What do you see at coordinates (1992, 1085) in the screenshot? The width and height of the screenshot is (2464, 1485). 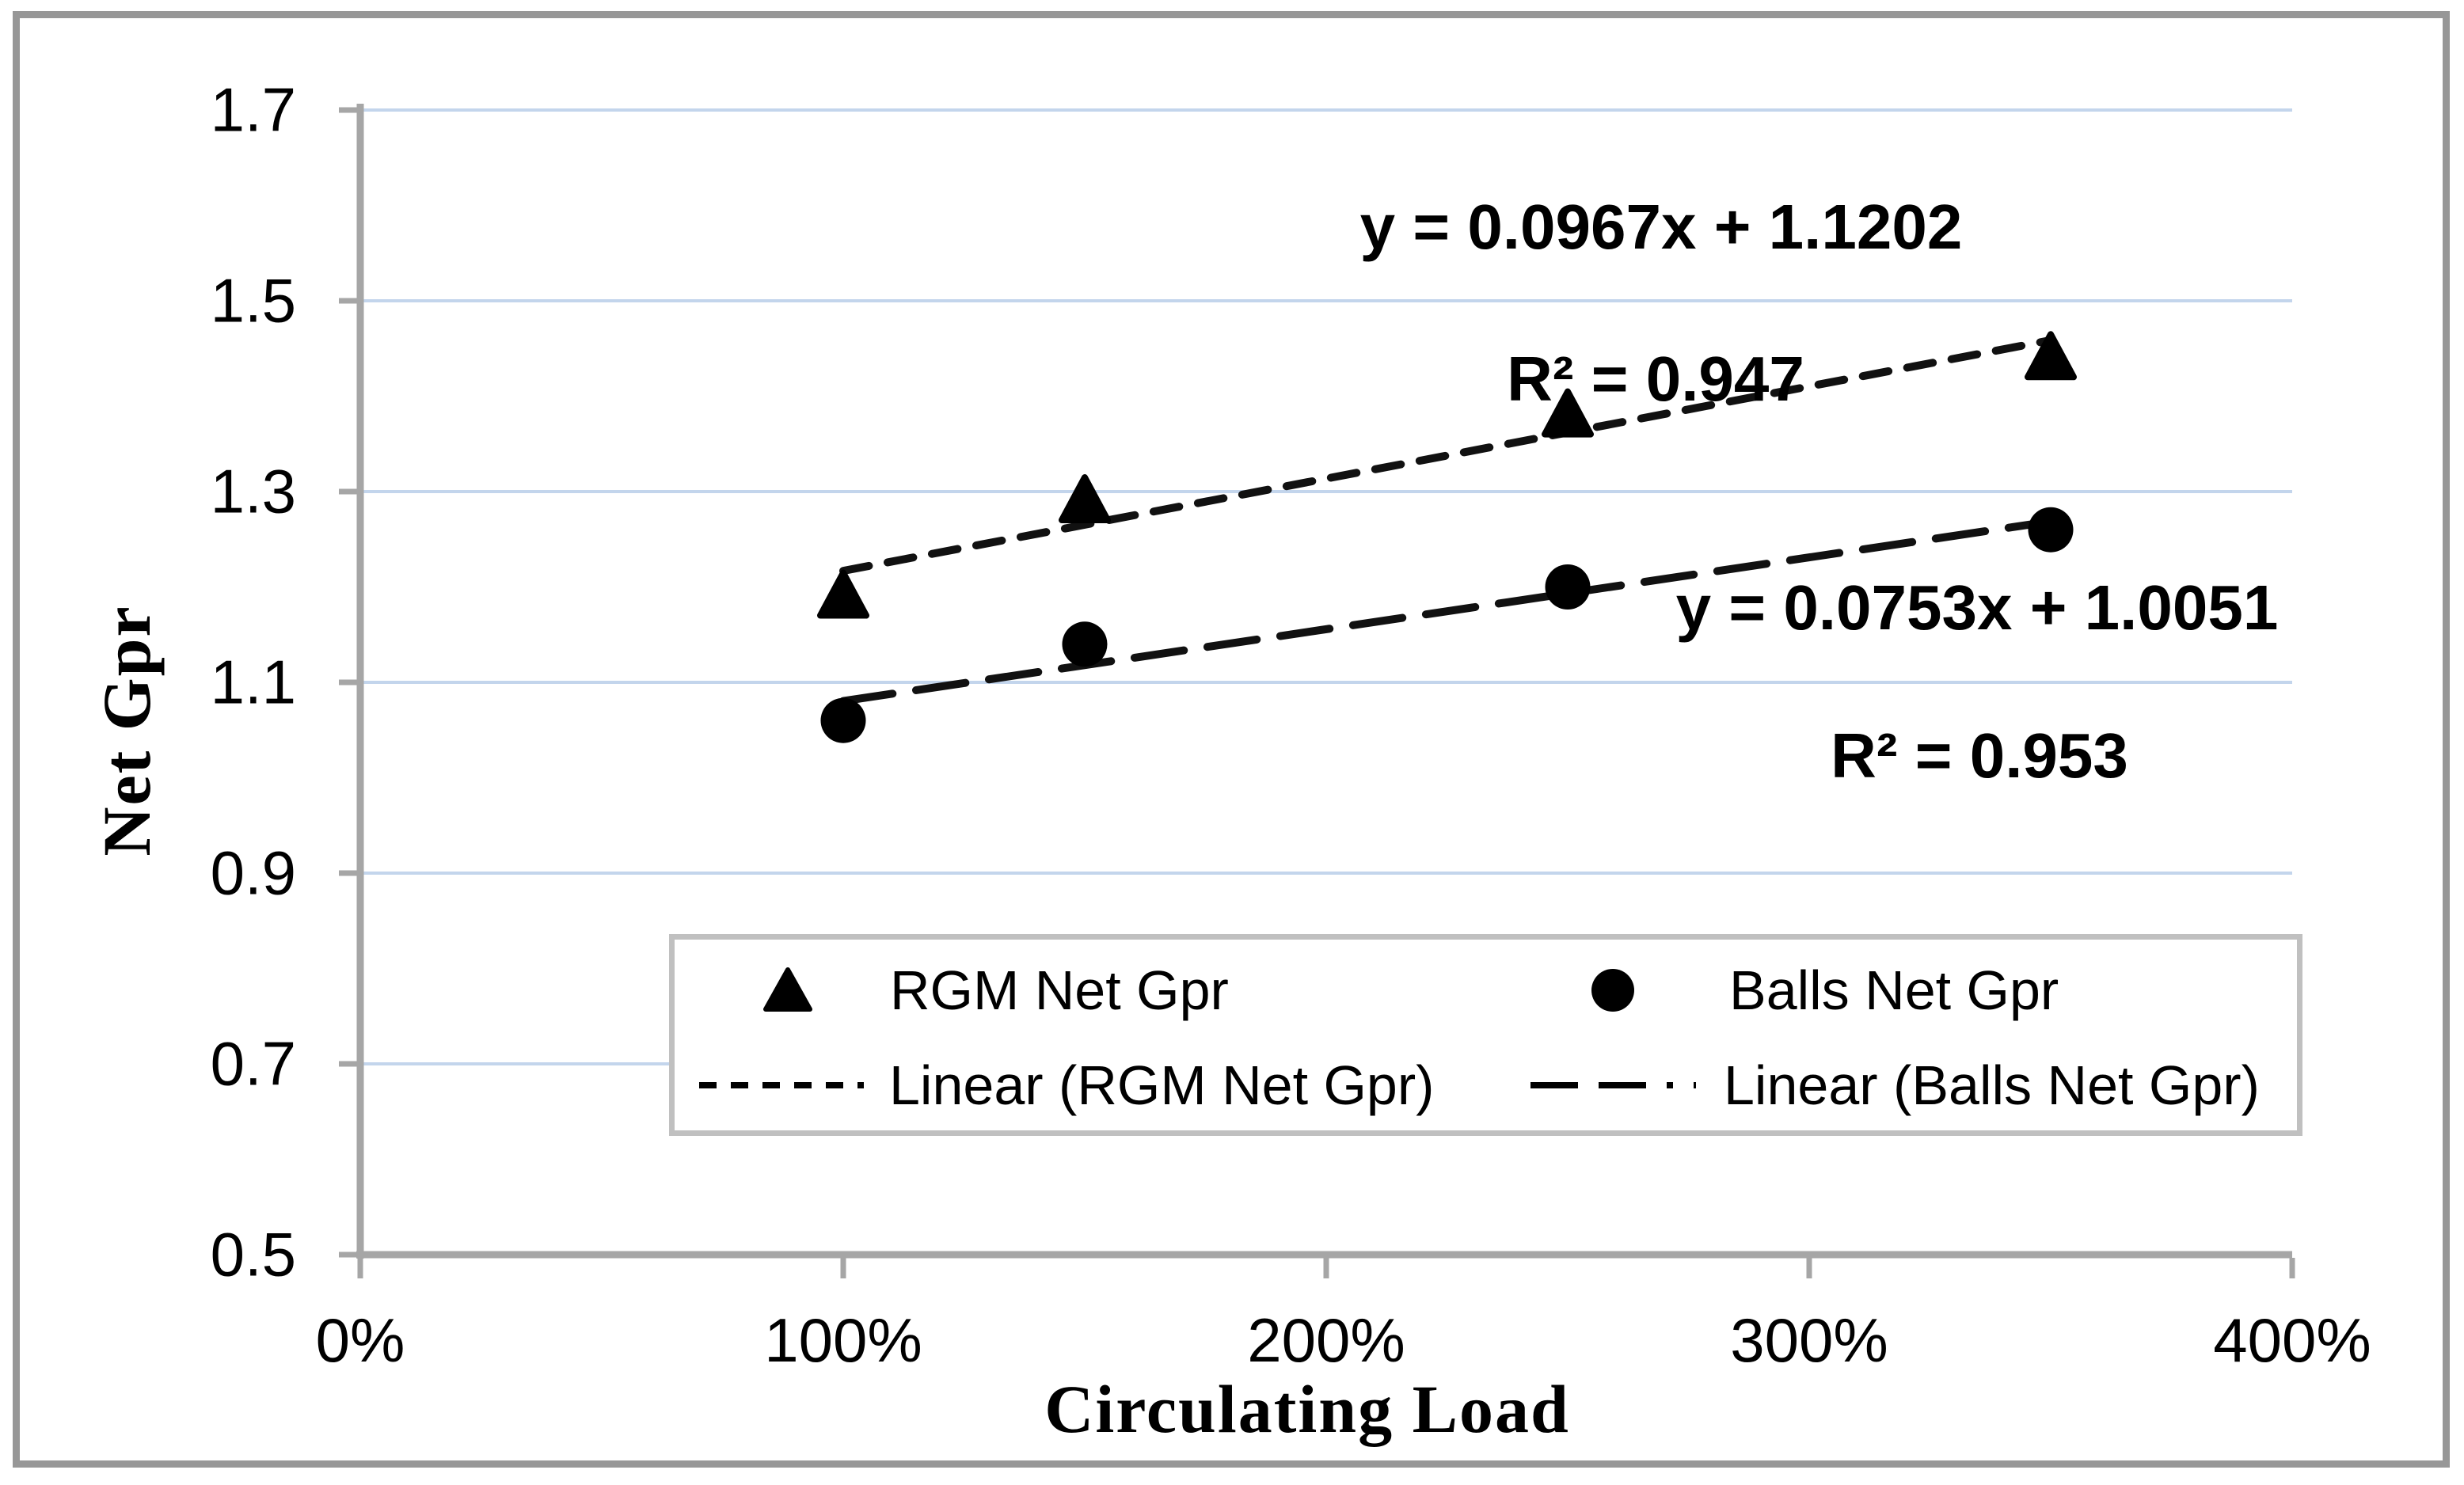 I see `legend-label-linear-balls: Linear (Balls Net Gpr)` at bounding box center [1992, 1085].